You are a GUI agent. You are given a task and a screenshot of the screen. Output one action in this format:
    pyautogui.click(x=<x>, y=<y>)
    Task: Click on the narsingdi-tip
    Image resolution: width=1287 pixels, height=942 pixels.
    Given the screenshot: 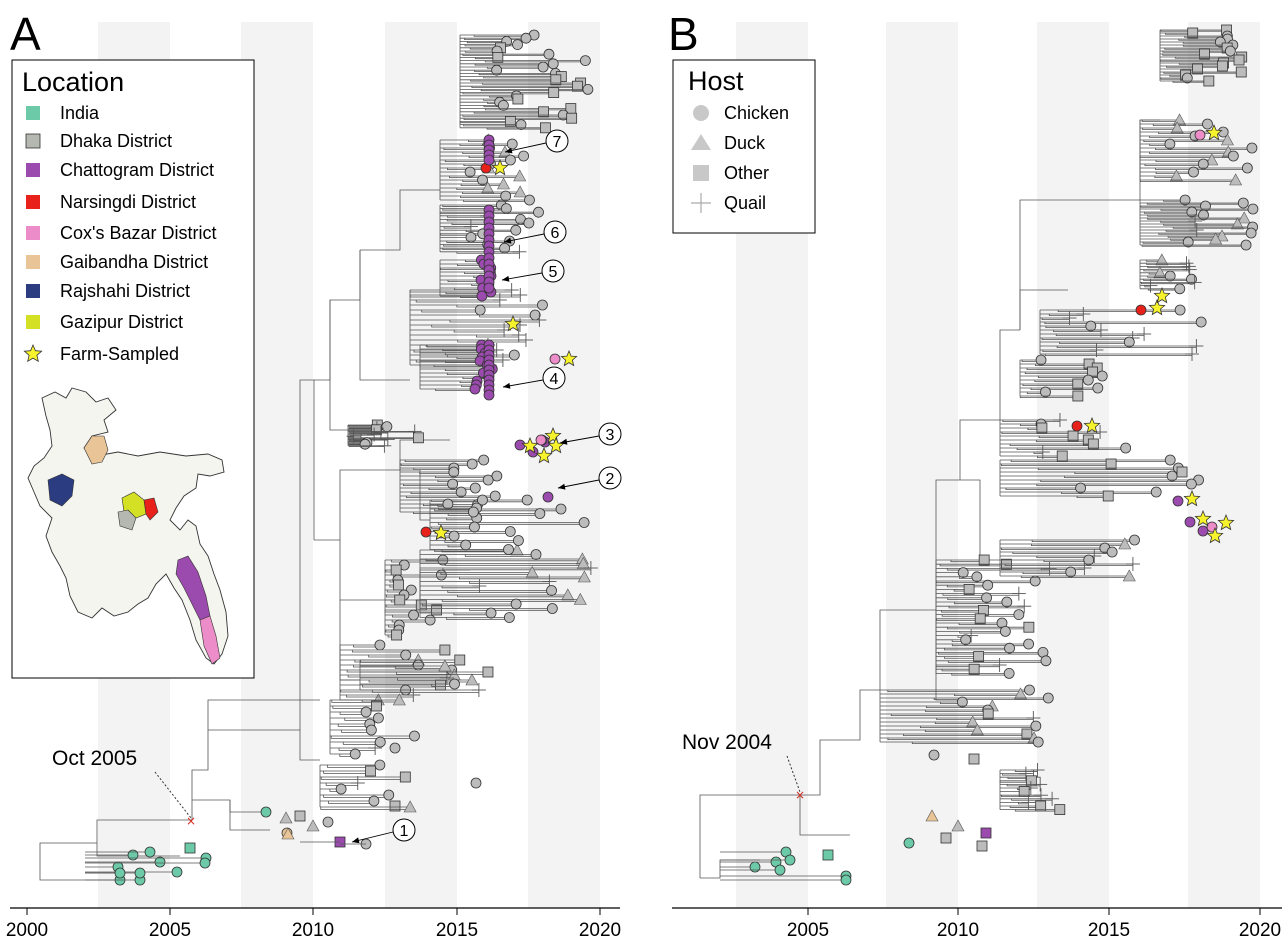 What is the action you would take?
    pyautogui.click(x=1141, y=310)
    